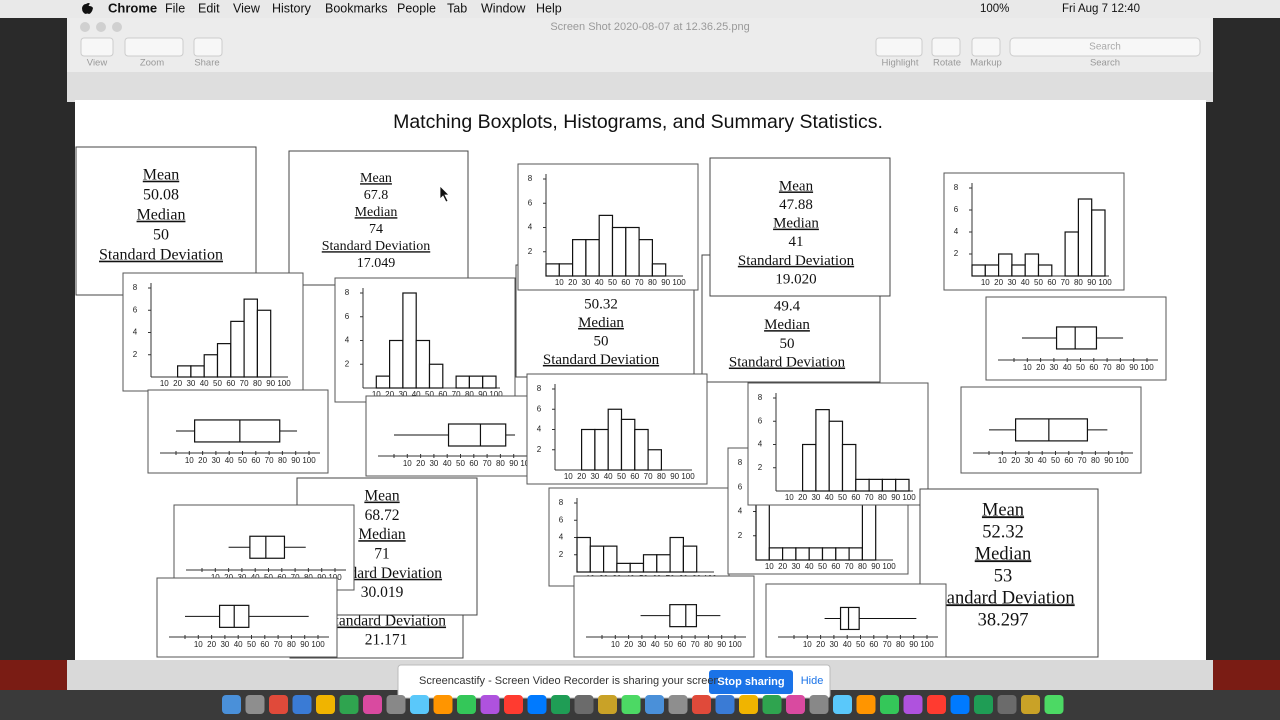 The width and height of the screenshot is (1280, 720). I want to click on menu-item: People, so click(416, 8).